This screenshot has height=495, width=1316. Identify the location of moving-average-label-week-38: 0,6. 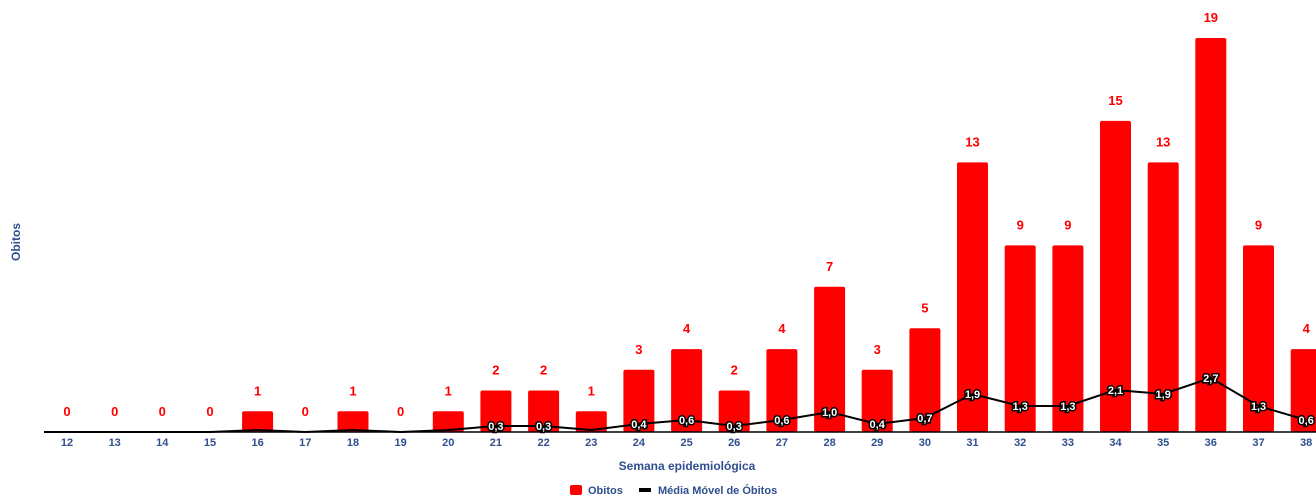
(1306, 421).